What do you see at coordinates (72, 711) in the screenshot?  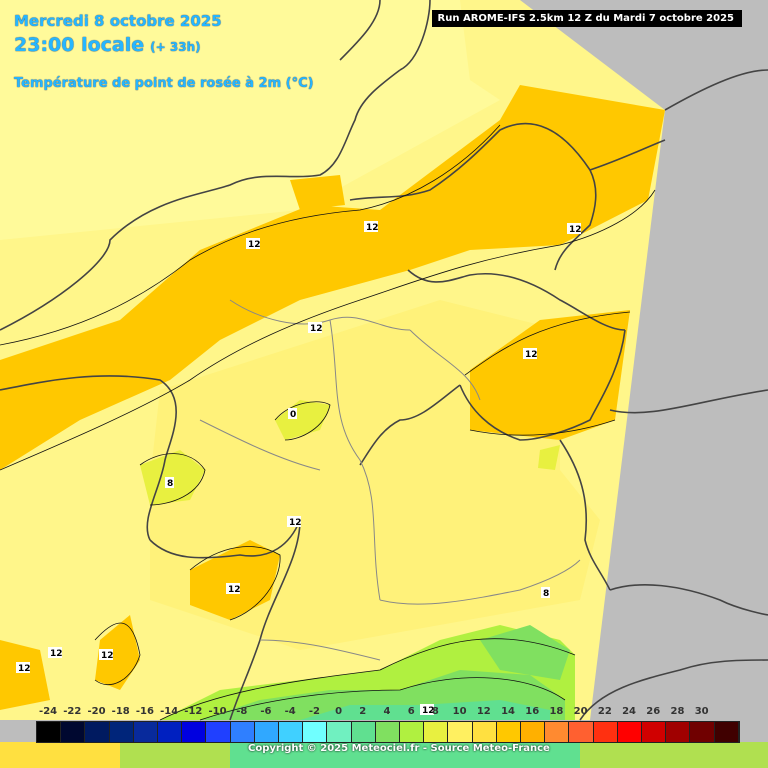 I see `legend-label: -22` at bounding box center [72, 711].